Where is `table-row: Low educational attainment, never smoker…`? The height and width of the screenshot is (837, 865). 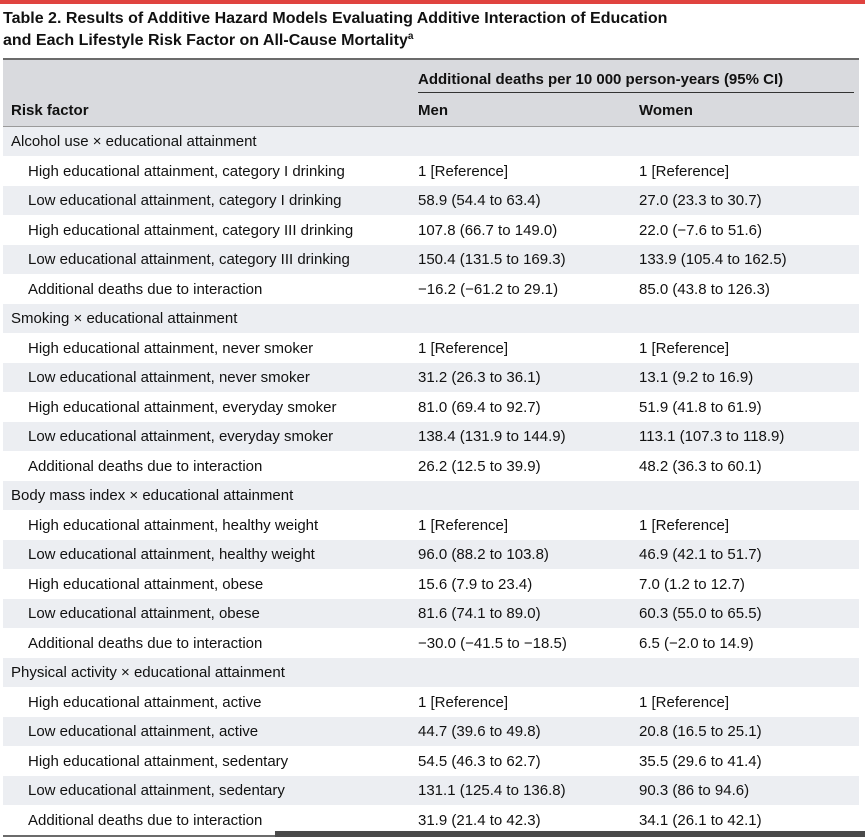 table-row: Low educational attainment, never smoker… is located at coordinates (431, 378).